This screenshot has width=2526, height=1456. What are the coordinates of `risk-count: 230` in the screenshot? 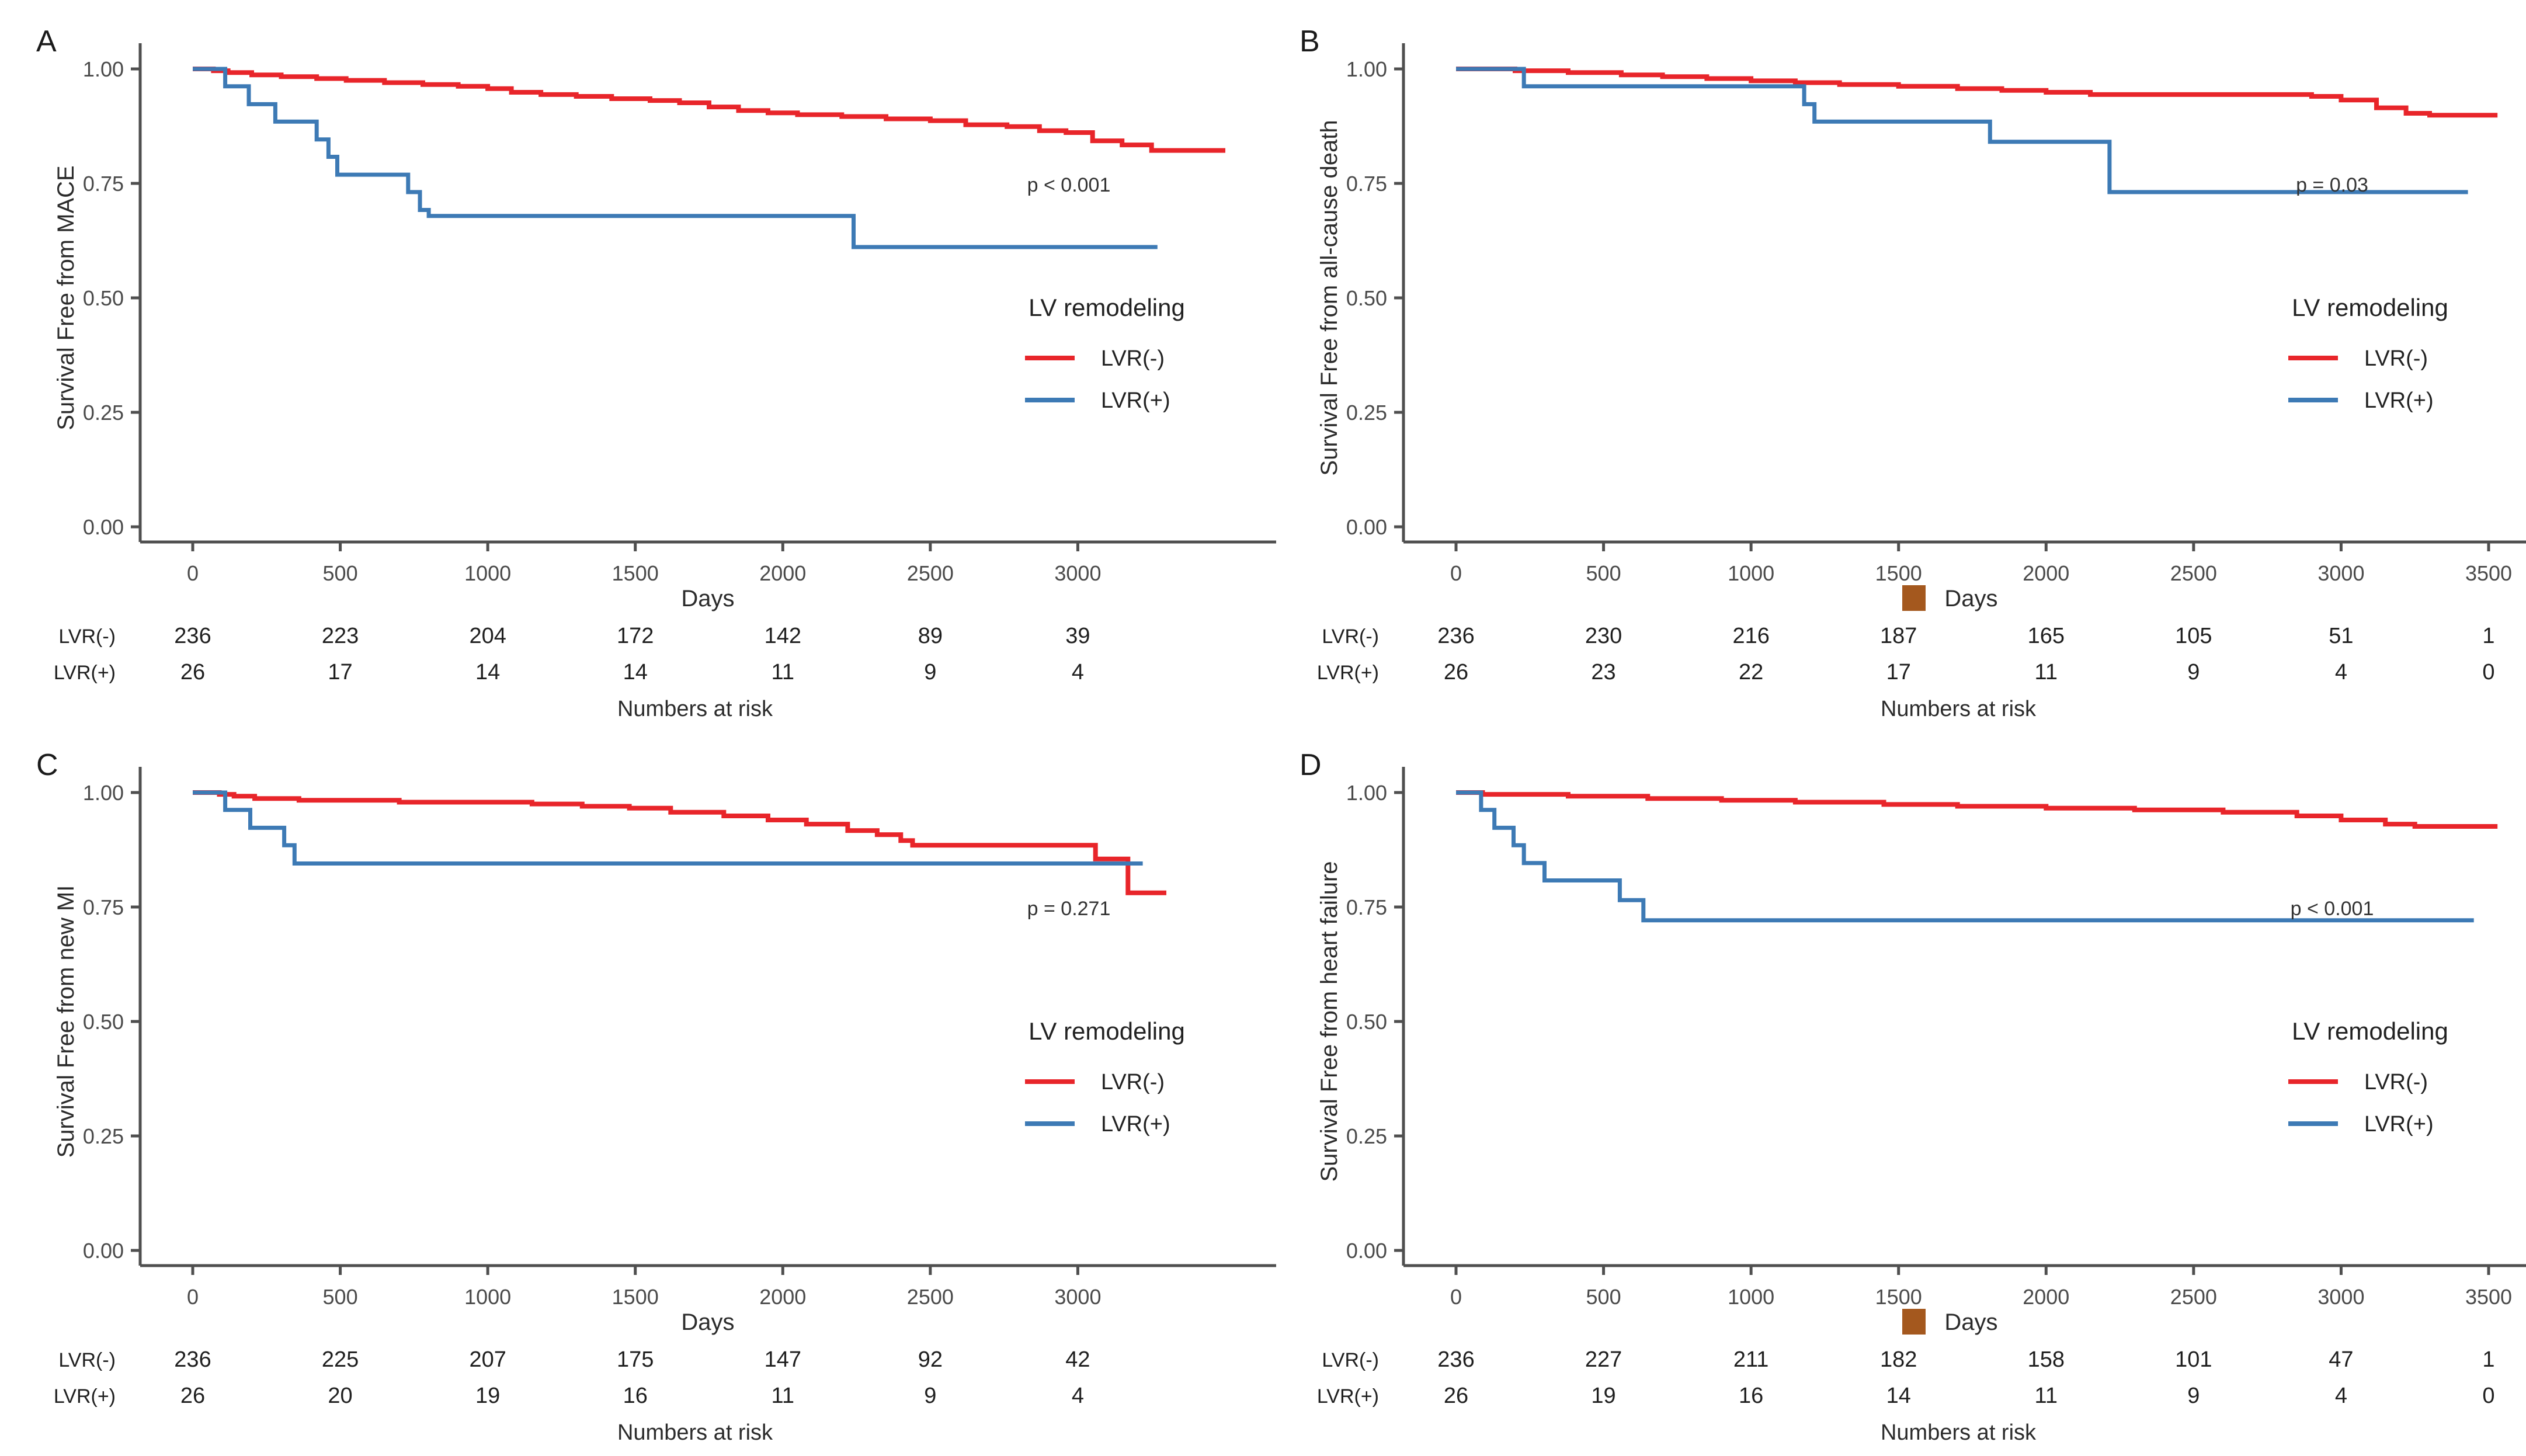 It's located at (1603, 636).